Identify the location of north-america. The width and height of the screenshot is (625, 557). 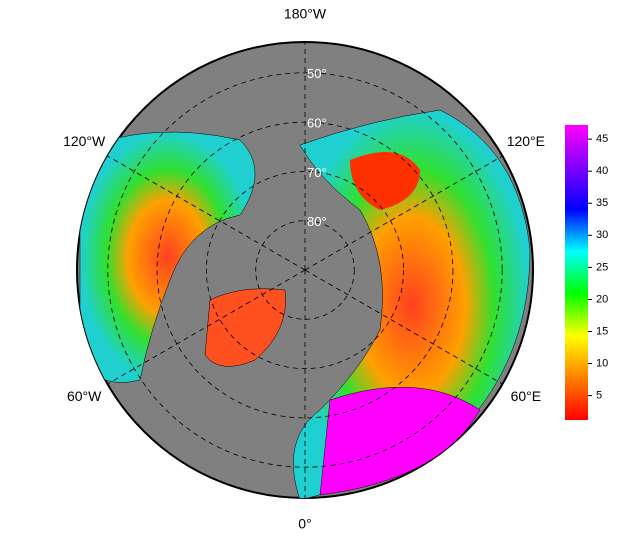
(167, 257).